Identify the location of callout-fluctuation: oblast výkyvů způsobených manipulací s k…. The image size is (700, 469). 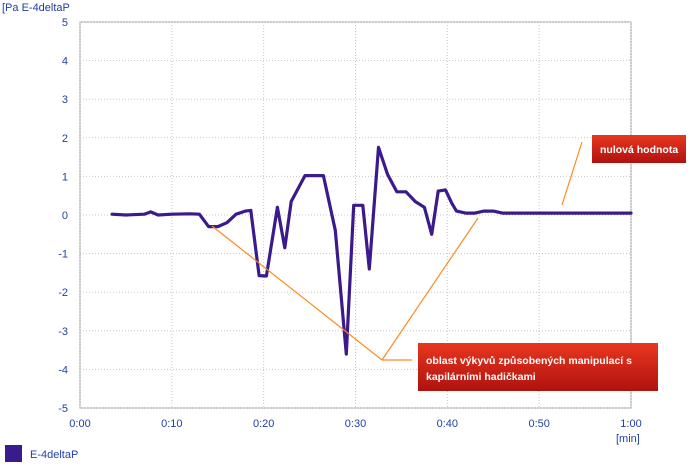
(538, 367).